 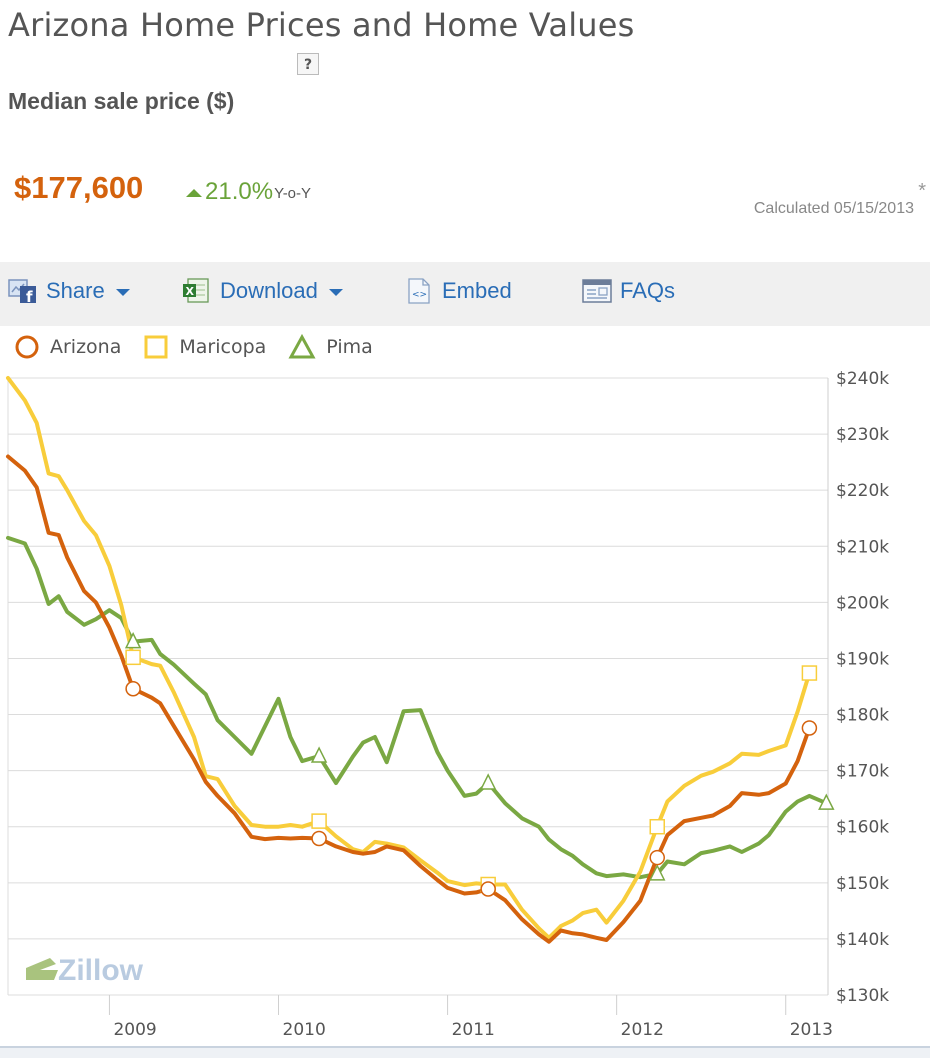 I want to click on share-button: f Share, so click(x=69, y=291).